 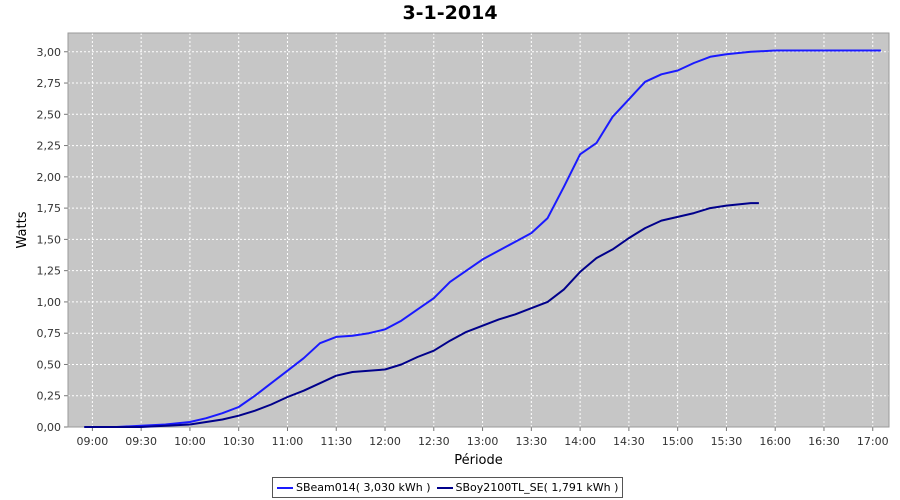 I want to click on x-tick-label: 13:00, so click(x=483, y=441).